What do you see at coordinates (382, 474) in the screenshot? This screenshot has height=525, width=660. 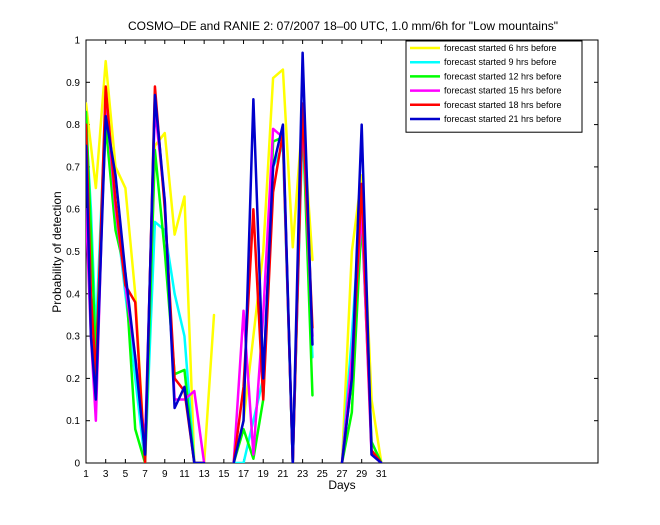 I see `x-tick-label: 31` at bounding box center [382, 474].